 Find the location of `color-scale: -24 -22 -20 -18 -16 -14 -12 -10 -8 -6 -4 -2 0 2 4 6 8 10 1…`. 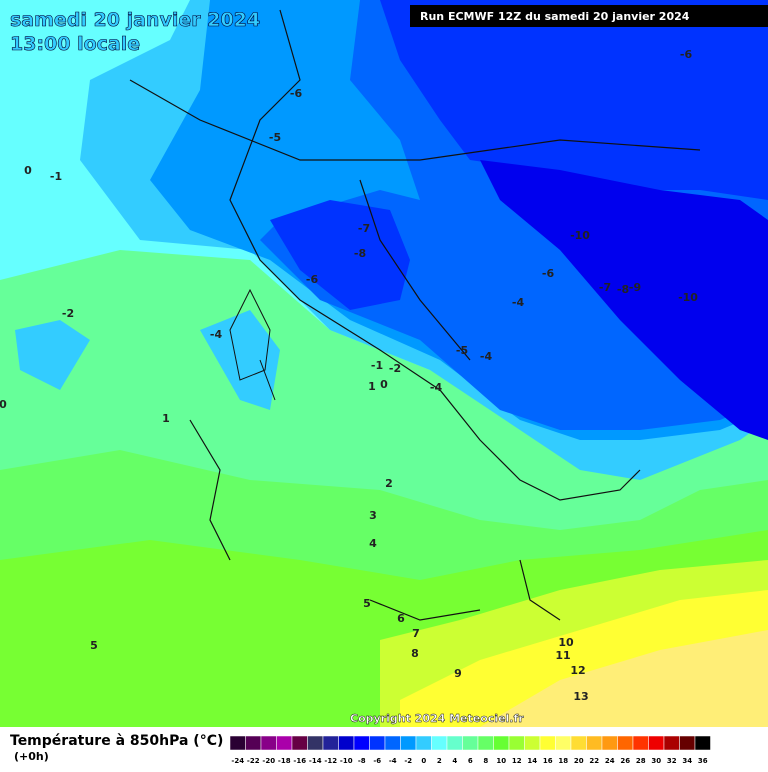

color-scale: -24 -22 -20 -18 -16 -14 -12 -10 -8 -6 -4 -2 0 2 4 6 8 10 1… is located at coordinates (470, 750).